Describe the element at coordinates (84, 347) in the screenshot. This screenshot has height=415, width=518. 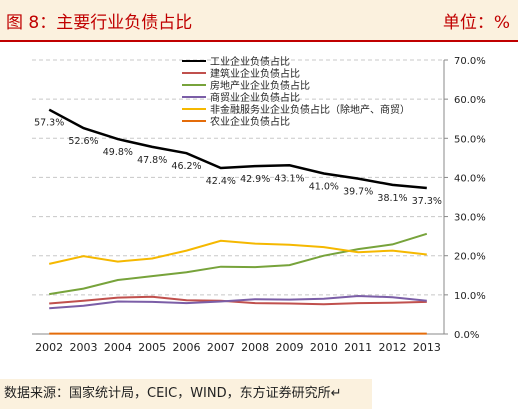
I see `x-tick-label: 2003` at that location.